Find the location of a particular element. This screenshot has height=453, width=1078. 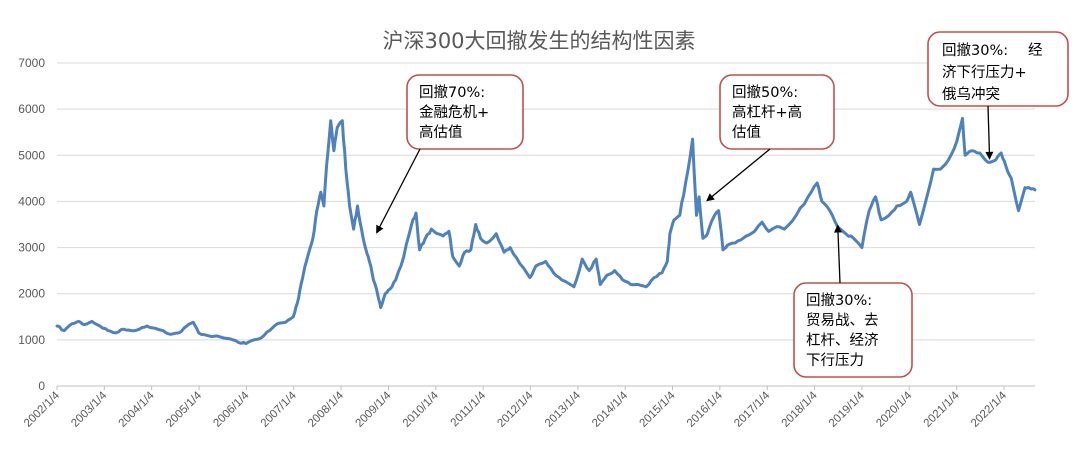

annotation-text: 金融危机+ is located at coordinates (454, 112).